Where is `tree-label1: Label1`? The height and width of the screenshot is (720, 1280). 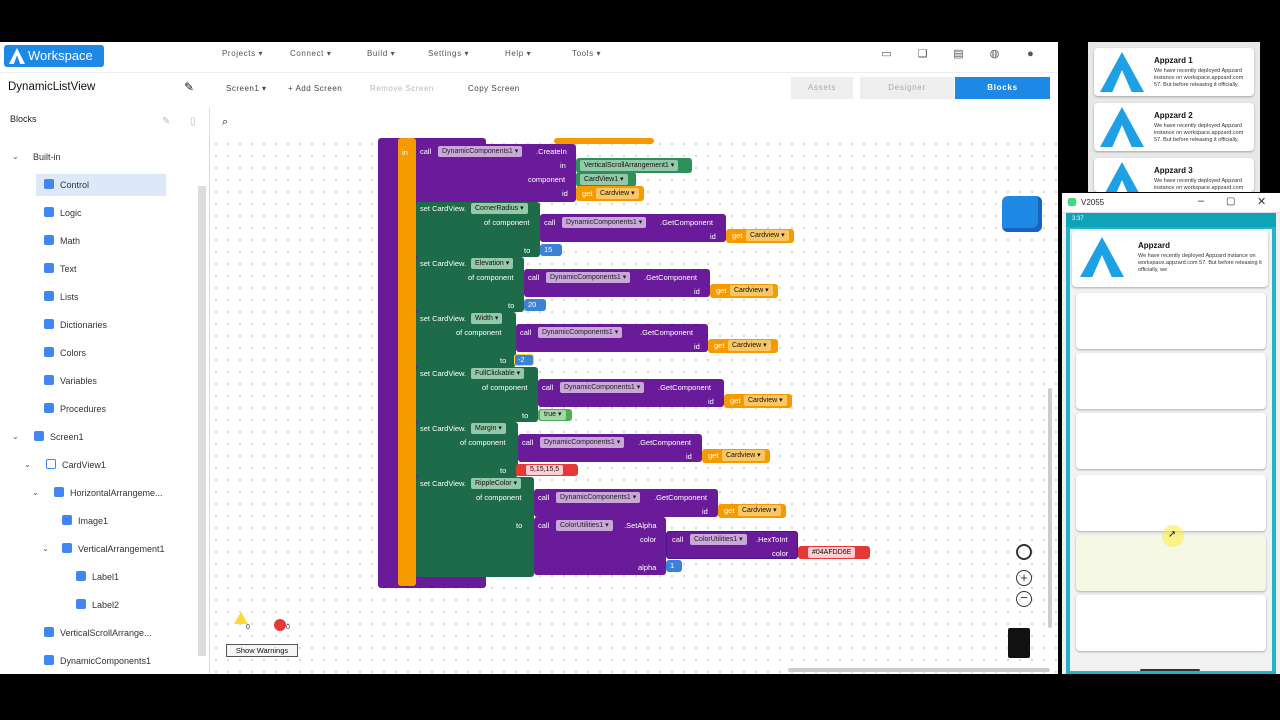 tree-label1: Label1 is located at coordinates (132, 577).